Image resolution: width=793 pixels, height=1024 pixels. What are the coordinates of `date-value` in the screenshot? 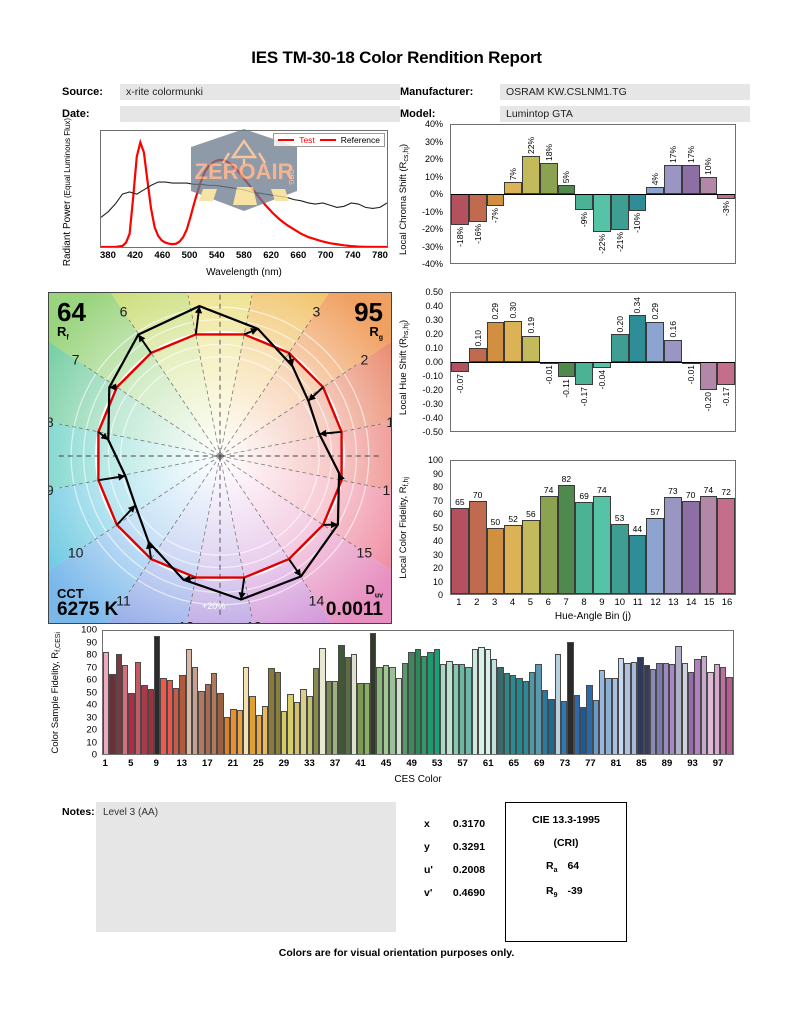 It's located at (260, 114).